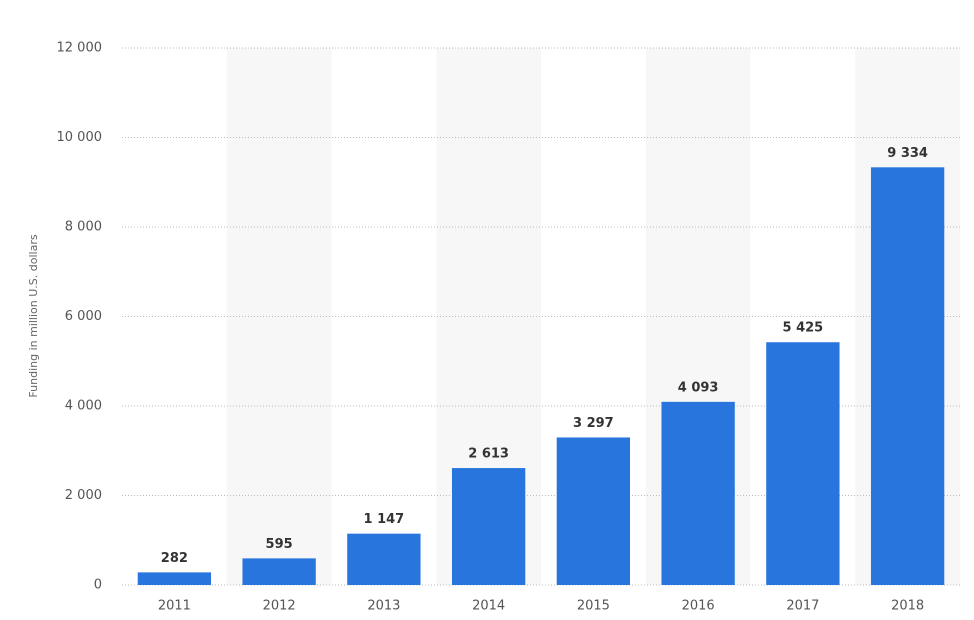  I want to click on value-label: 282, so click(174, 558).